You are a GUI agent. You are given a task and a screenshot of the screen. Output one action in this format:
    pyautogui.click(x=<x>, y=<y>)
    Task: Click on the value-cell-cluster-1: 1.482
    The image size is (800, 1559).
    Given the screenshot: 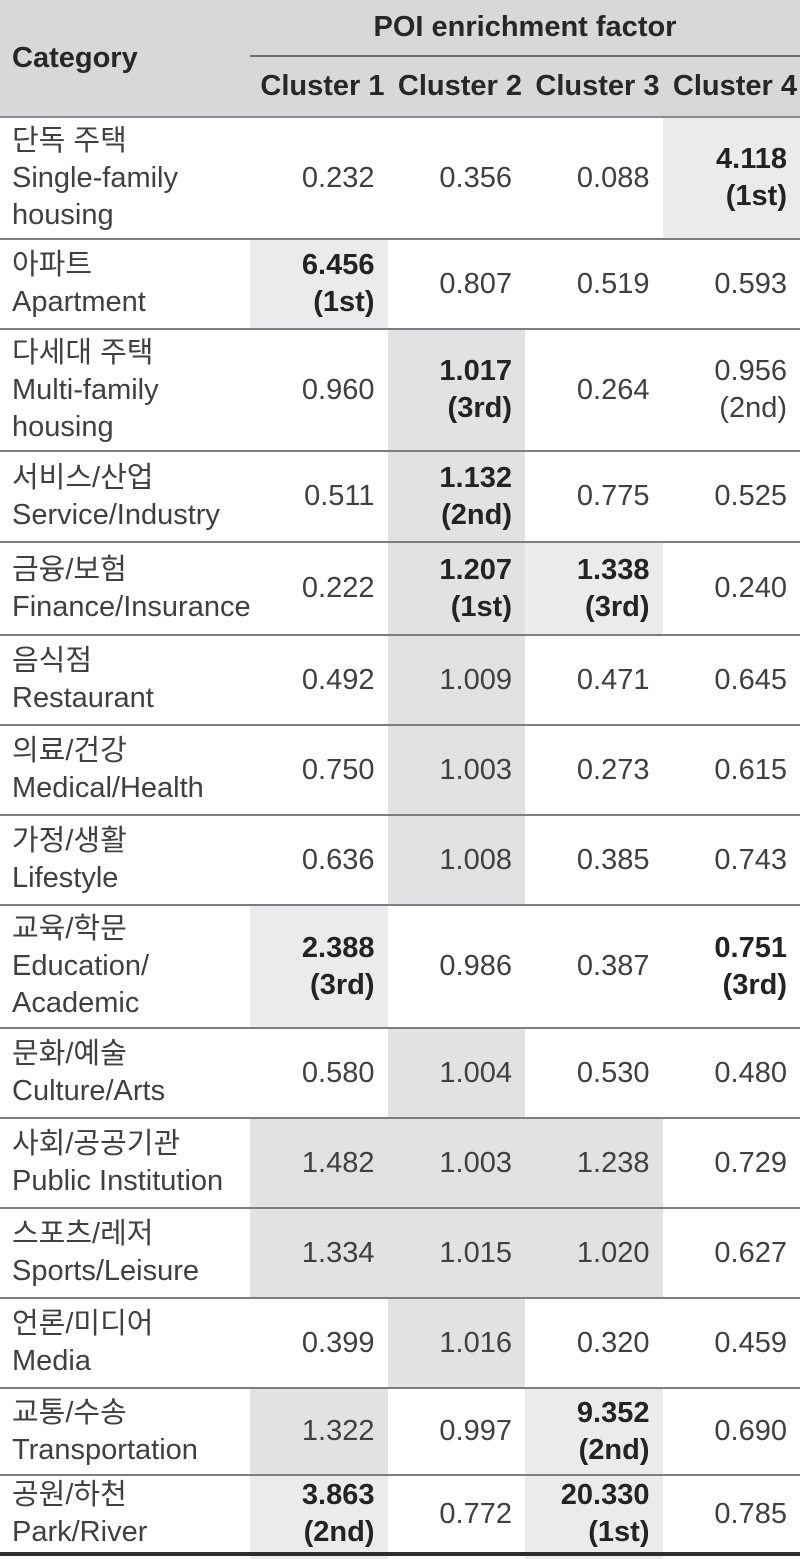 What is the action you would take?
    pyautogui.click(x=319, y=1163)
    